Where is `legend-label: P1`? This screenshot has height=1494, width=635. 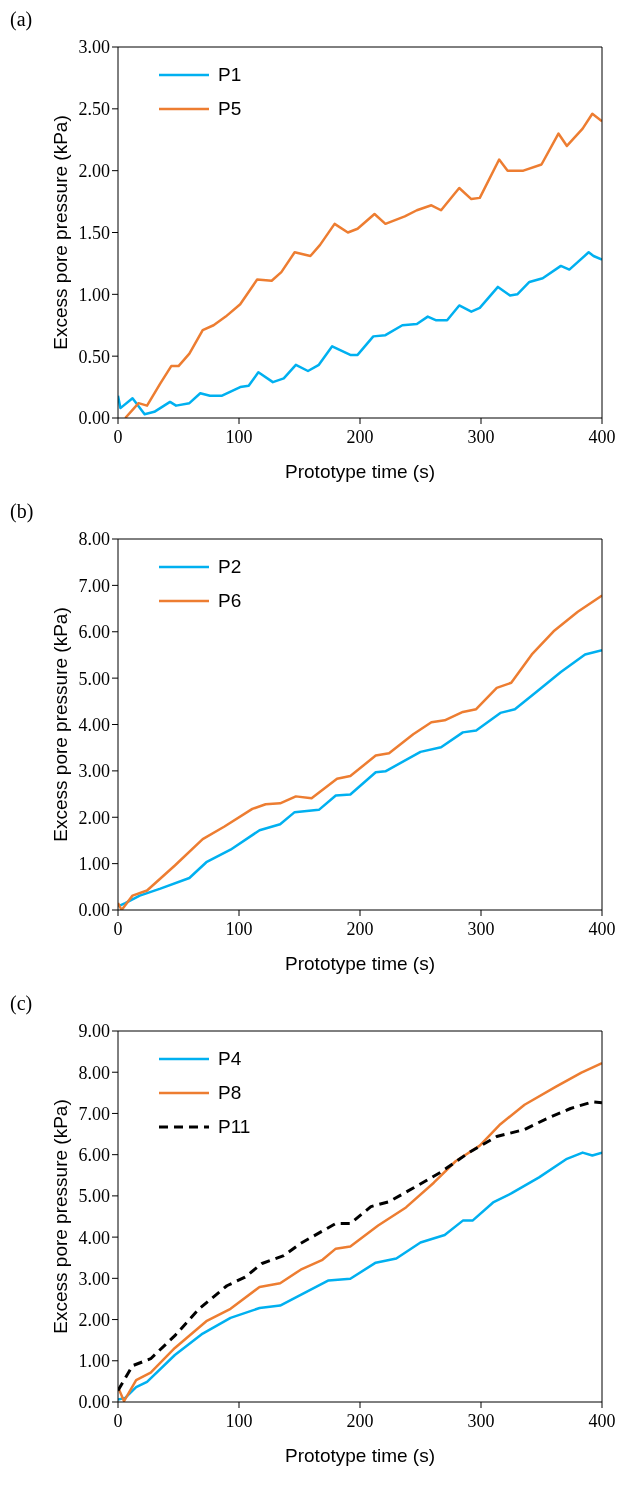
legend-label: P1 is located at coordinates (230, 75).